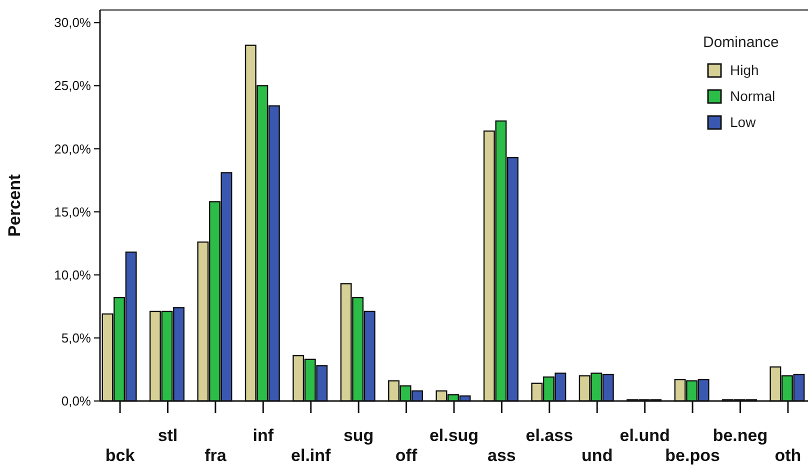  What do you see at coordinates (645, 435) in the screenshot?
I see `x-tick-label: el.und` at bounding box center [645, 435].